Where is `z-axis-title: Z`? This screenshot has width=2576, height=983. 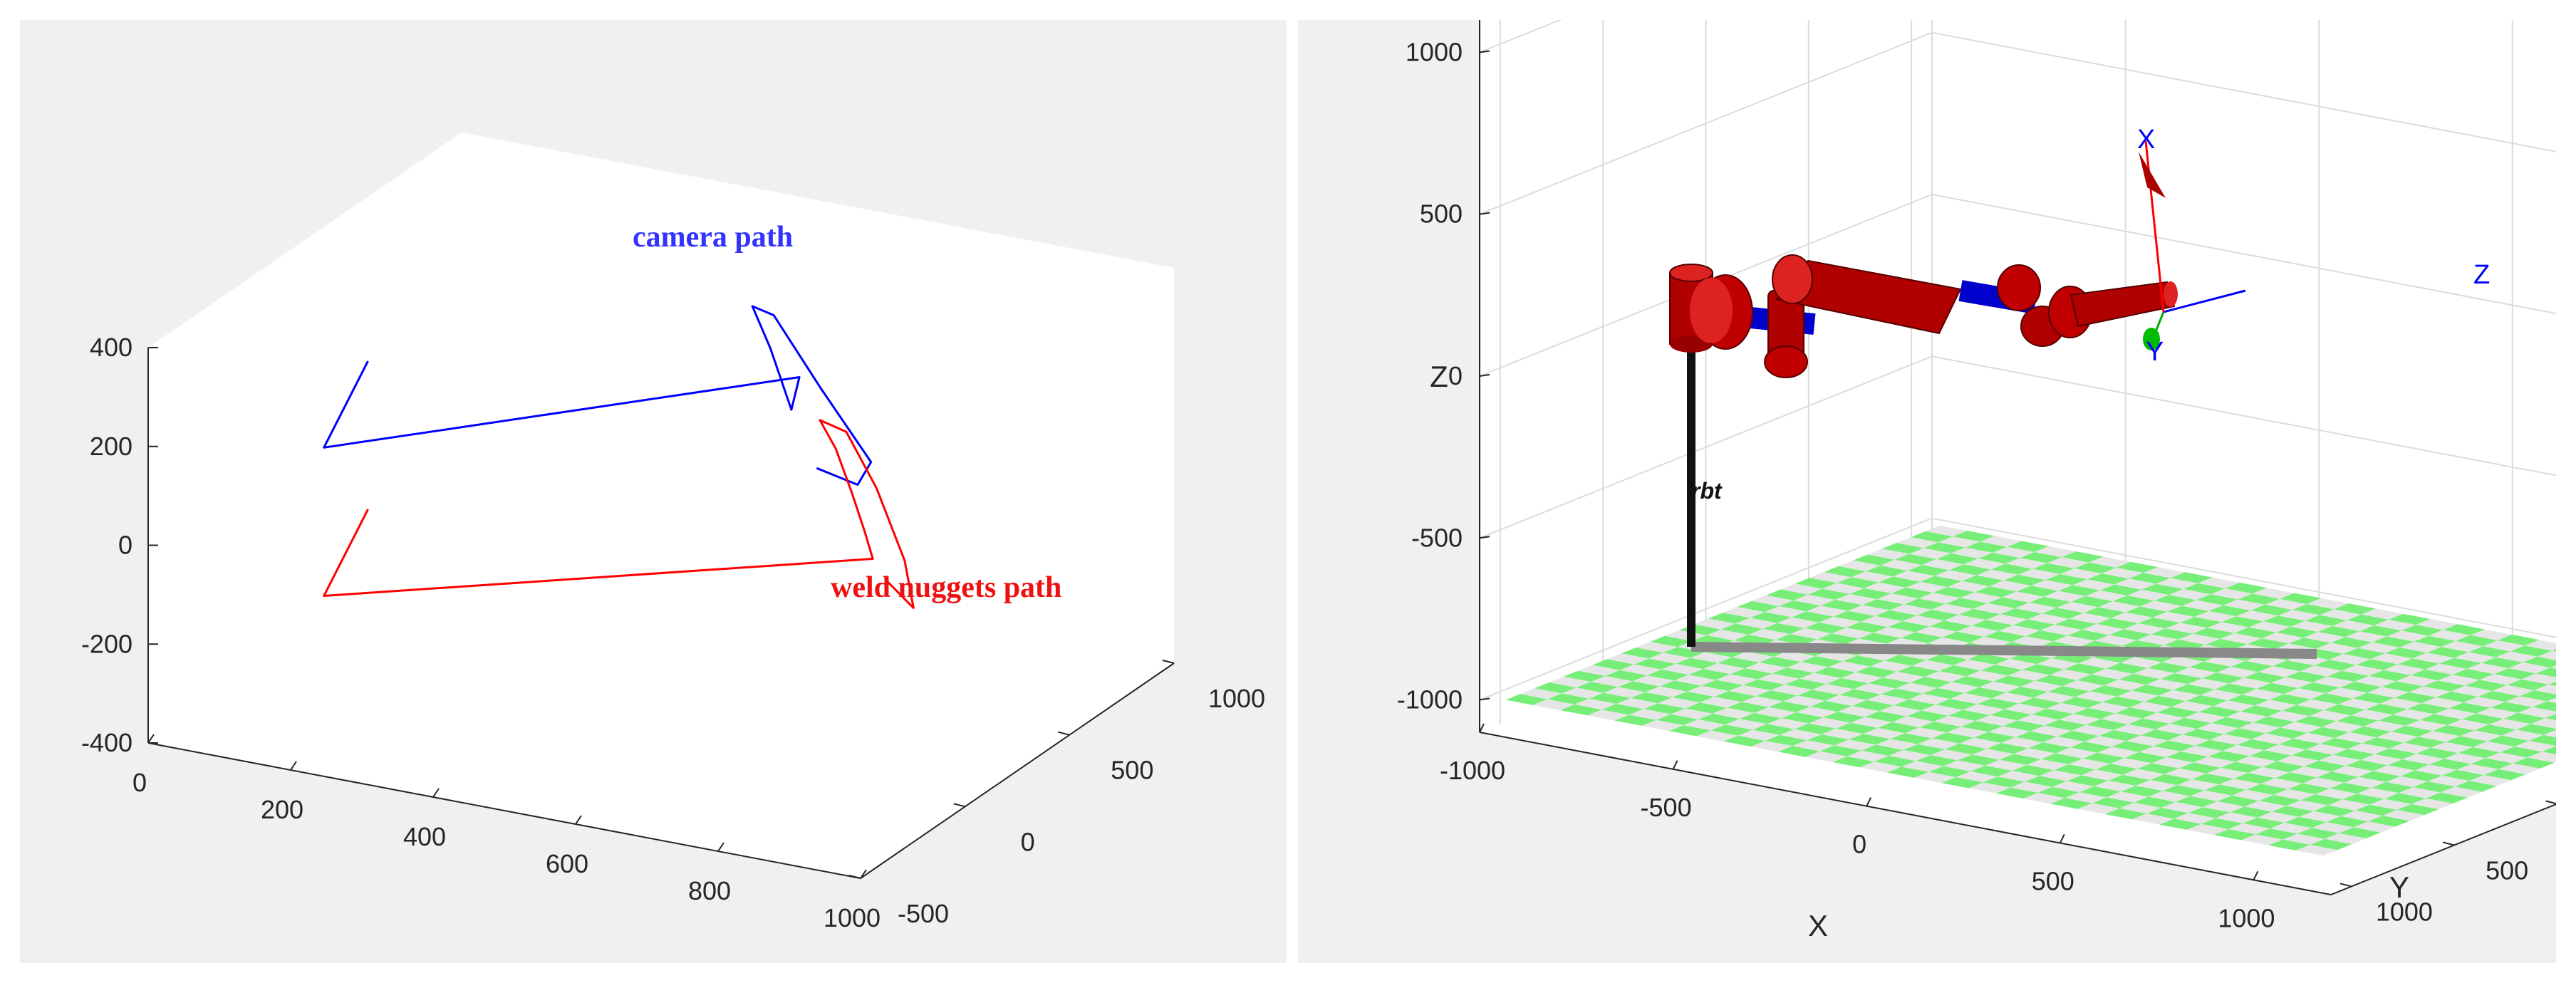 z-axis-title: Z is located at coordinates (1439, 377).